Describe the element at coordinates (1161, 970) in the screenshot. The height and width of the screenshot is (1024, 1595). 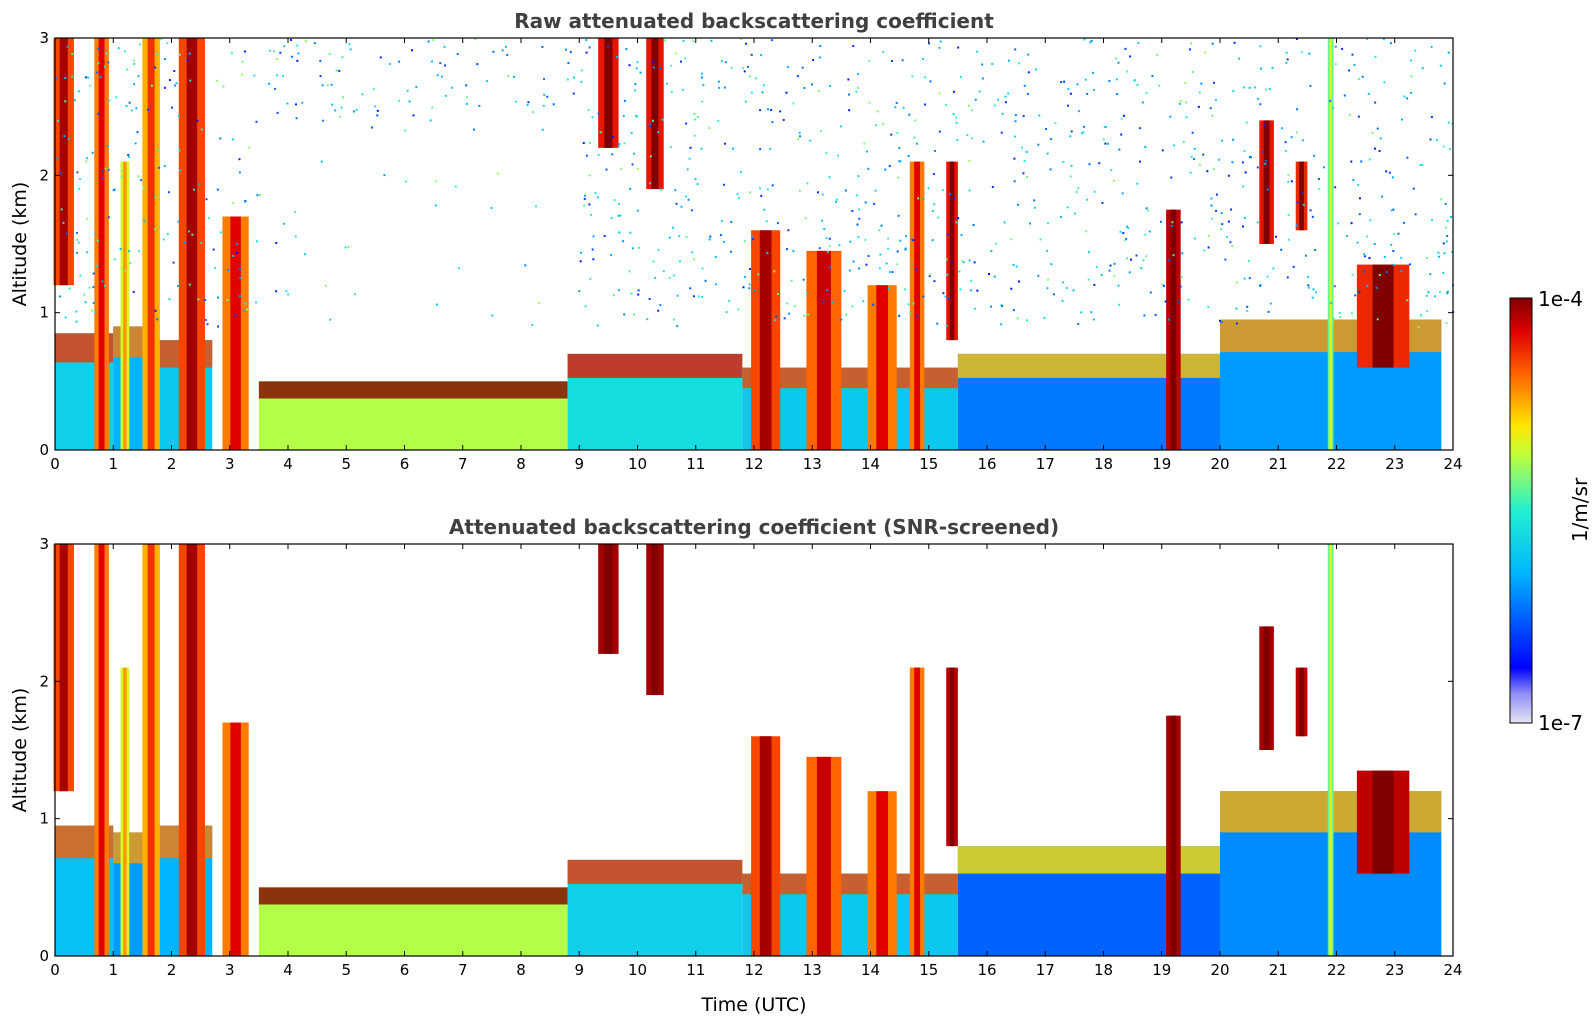
I see `panel-1-xtick-label: 19` at that location.